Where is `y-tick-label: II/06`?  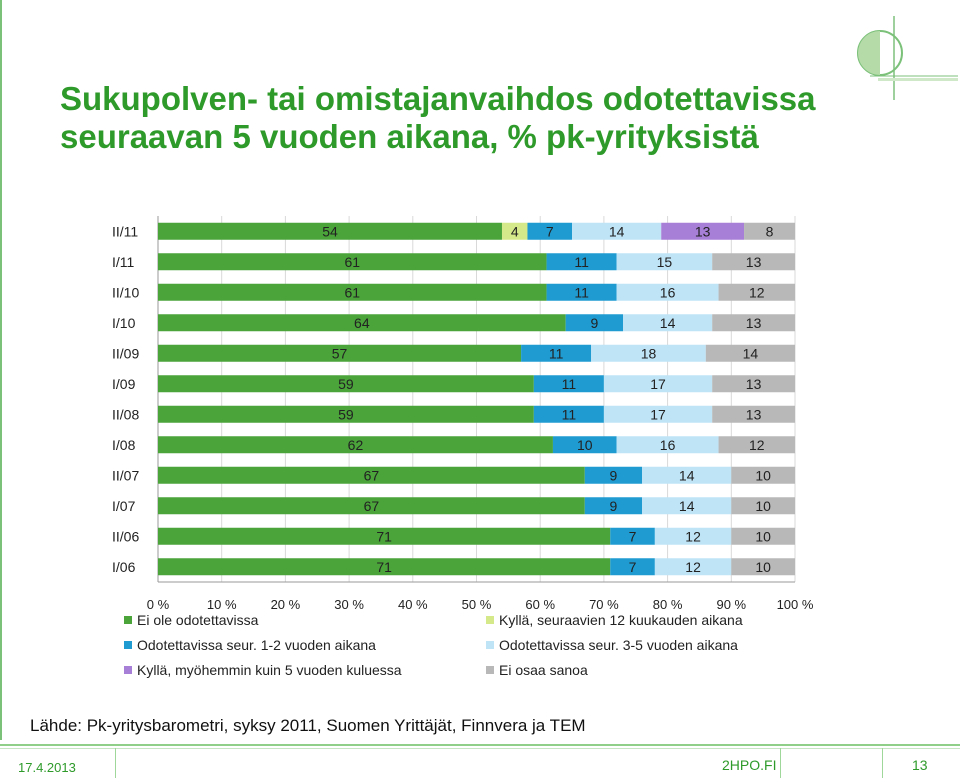
y-tick-label: II/06 is located at coordinates (125, 536).